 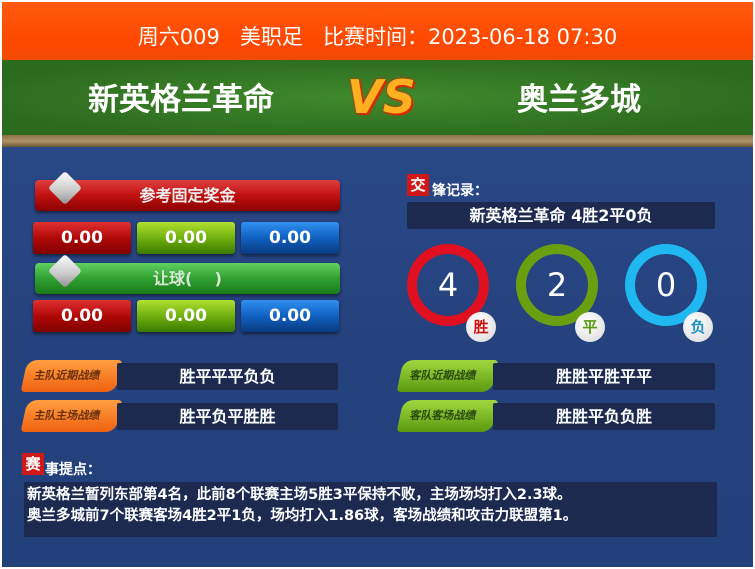 I want to click on tips-title: 事提点：, so click(x=73, y=470).